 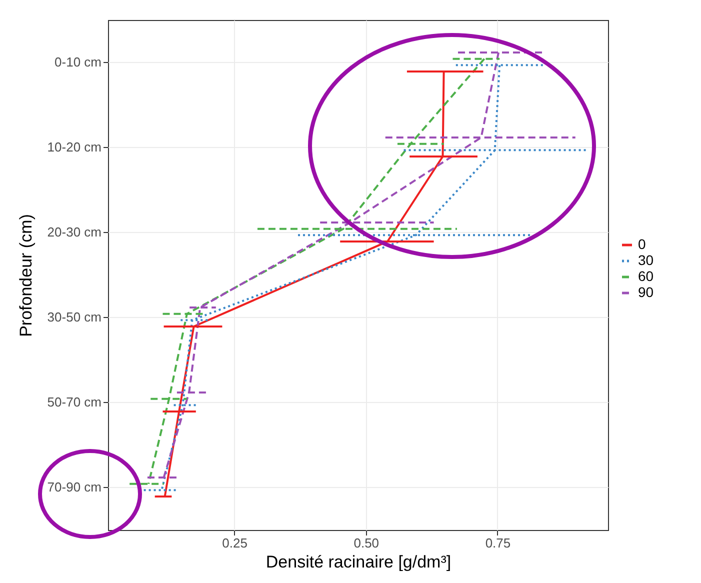 What do you see at coordinates (646, 276) in the screenshot?
I see `legend-label: 60` at bounding box center [646, 276].